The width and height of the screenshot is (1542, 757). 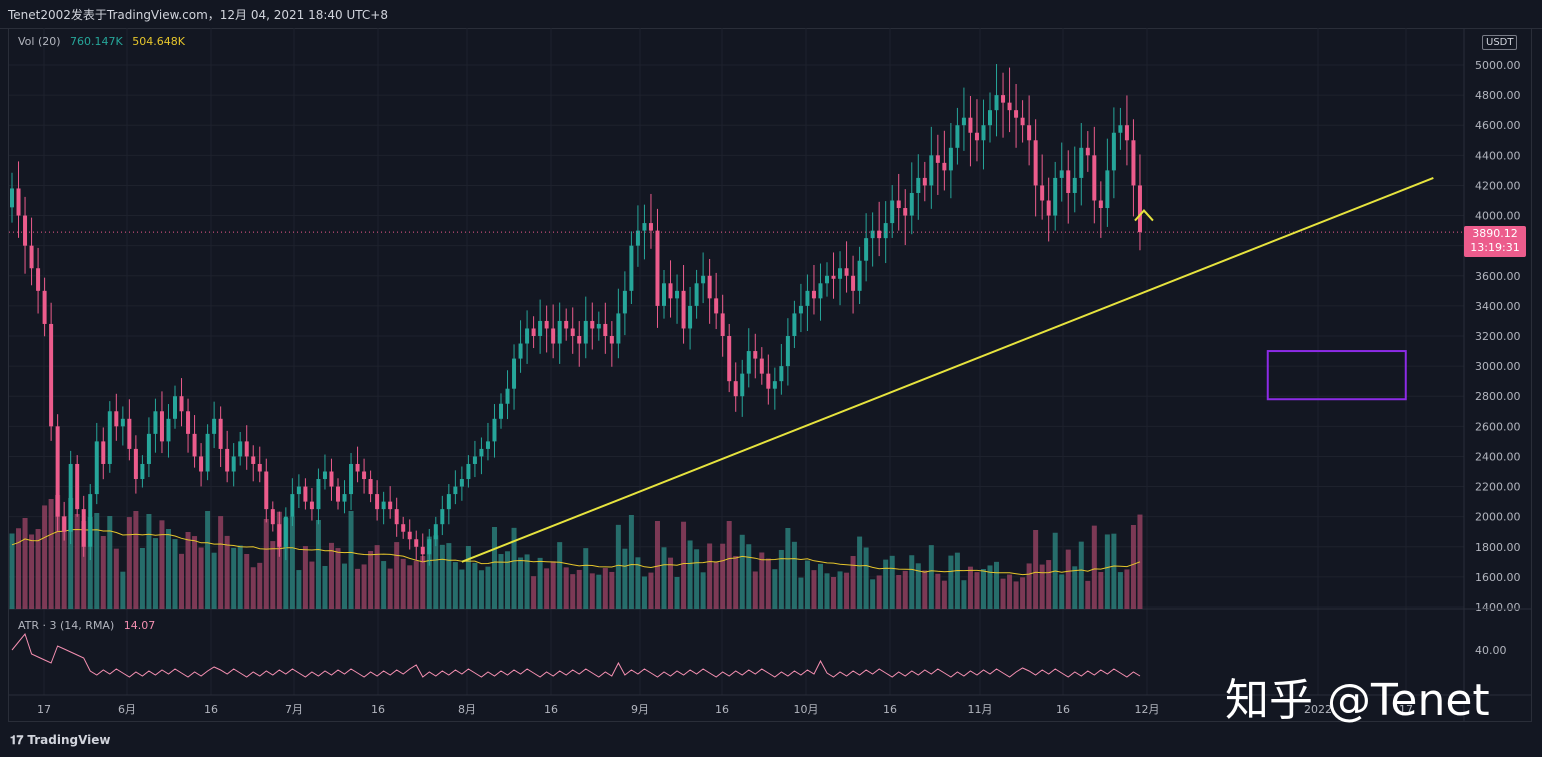 I want to click on price-tick-label: 2800.00, so click(x=1498, y=396).